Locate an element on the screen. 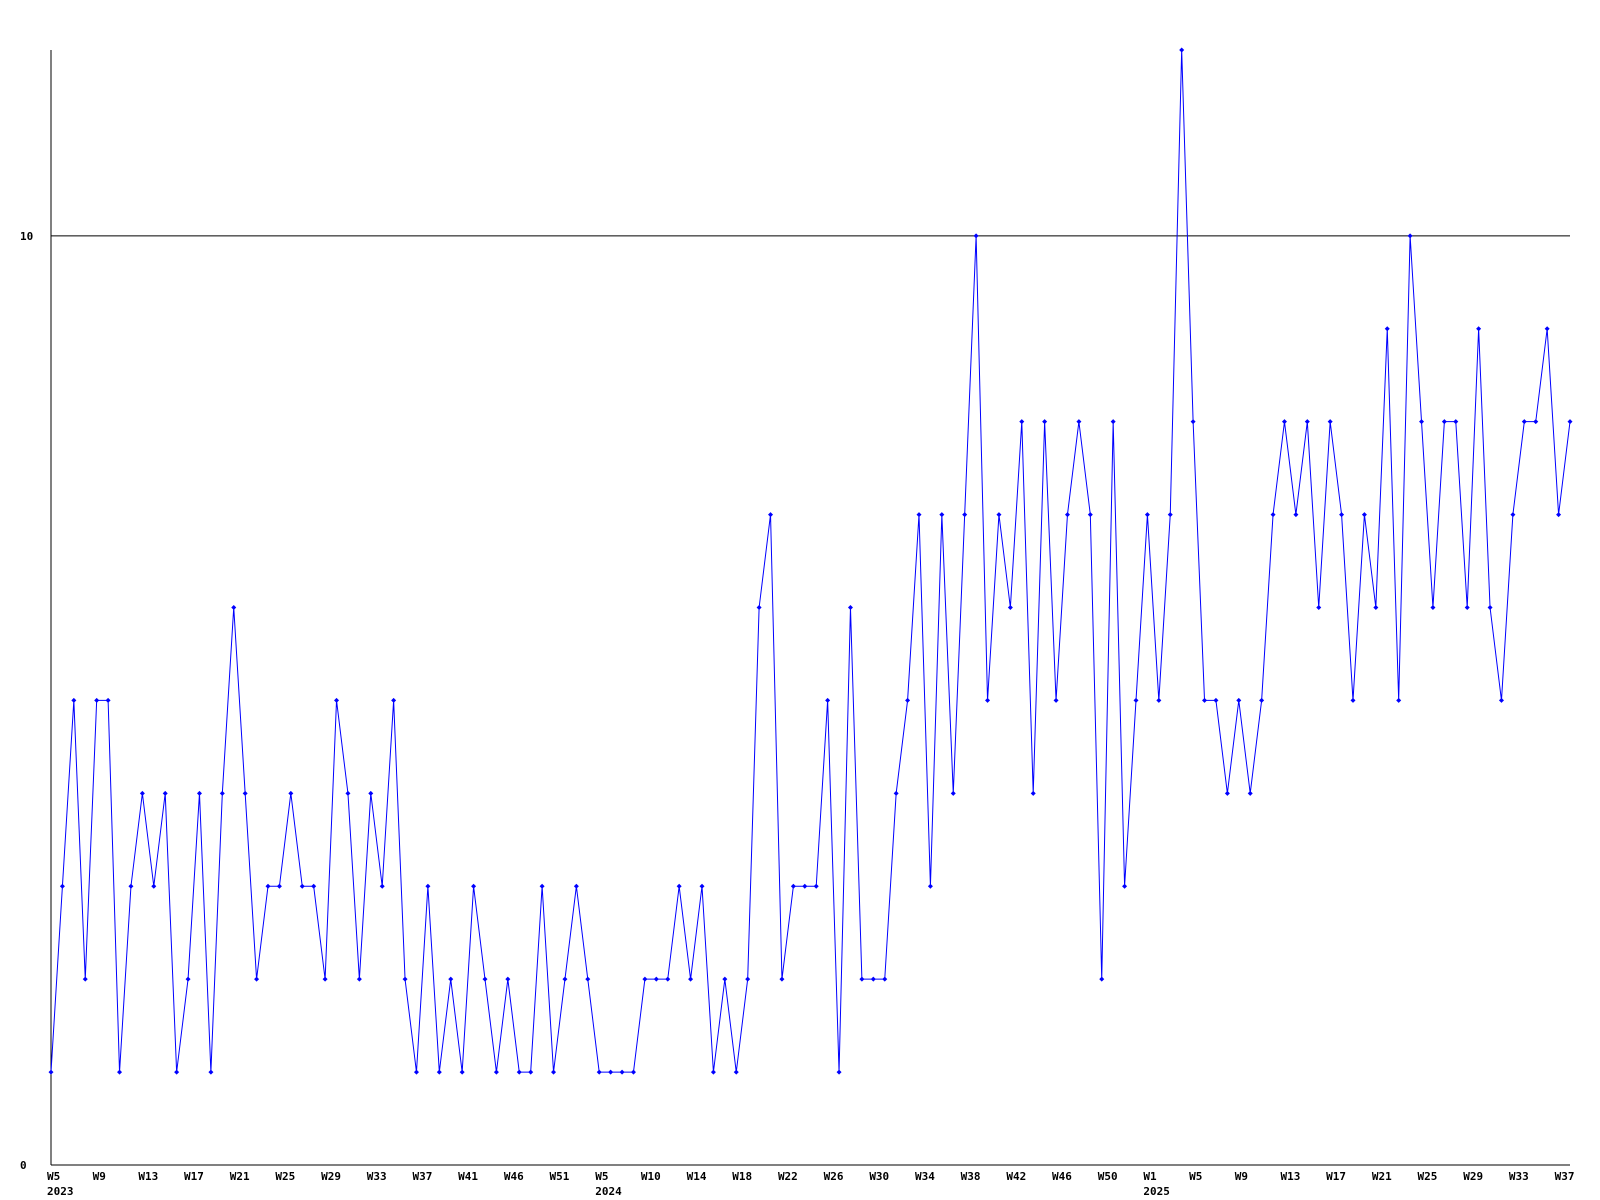 The width and height of the screenshot is (1600, 1200). x-tick-label: W5 2024 is located at coordinates (608, 1184).